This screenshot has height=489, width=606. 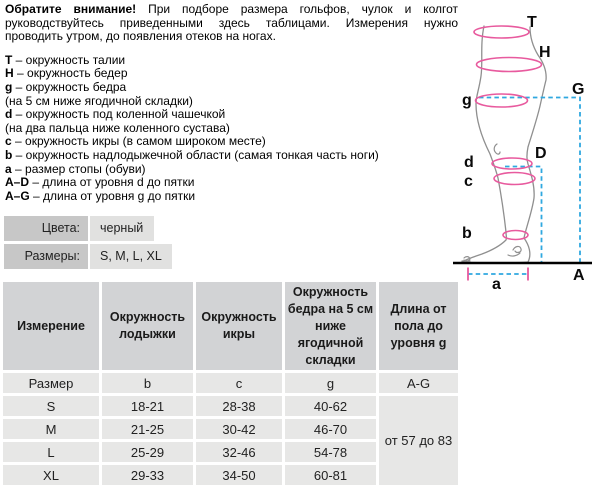 What do you see at coordinates (515, 235) in the screenshot?
I see `ankle-ellipse-b` at bounding box center [515, 235].